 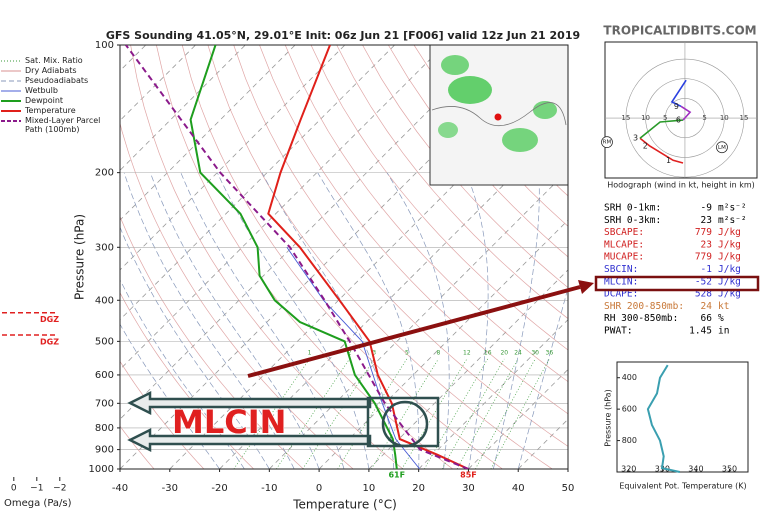 What do you see at coordinates (229, 422) in the screenshot?
I see `annotation-text: MLCIN` at bounding box center [229, 422].